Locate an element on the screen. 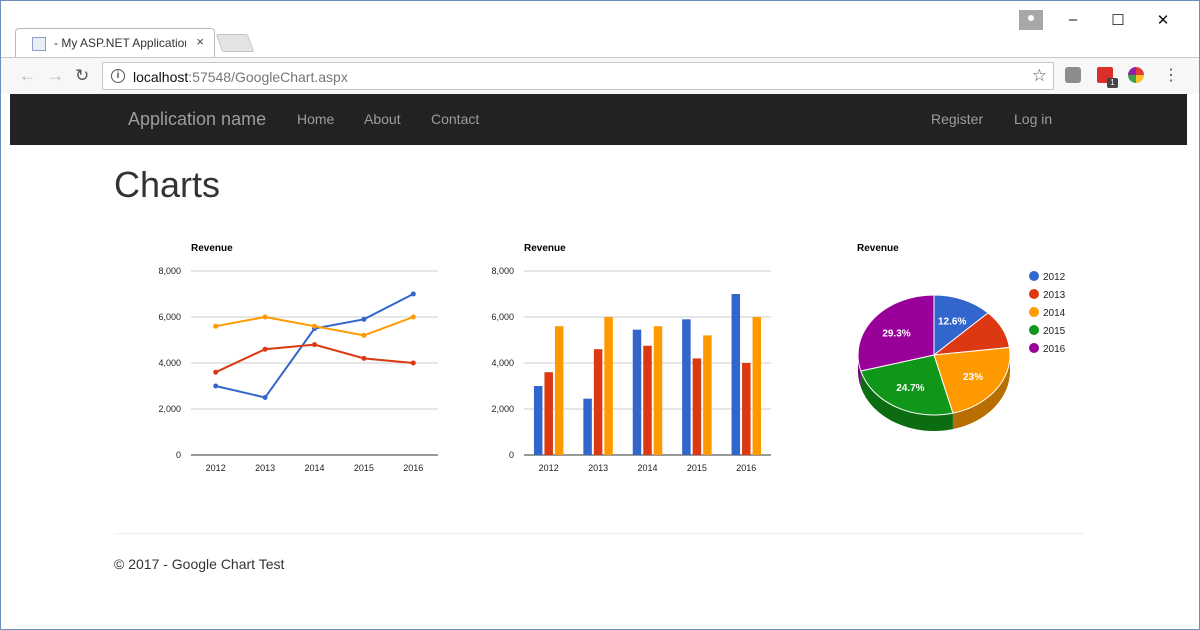 The image size is (1200, 630). legend-label: 2016 is located at coordinates (1054, 349).